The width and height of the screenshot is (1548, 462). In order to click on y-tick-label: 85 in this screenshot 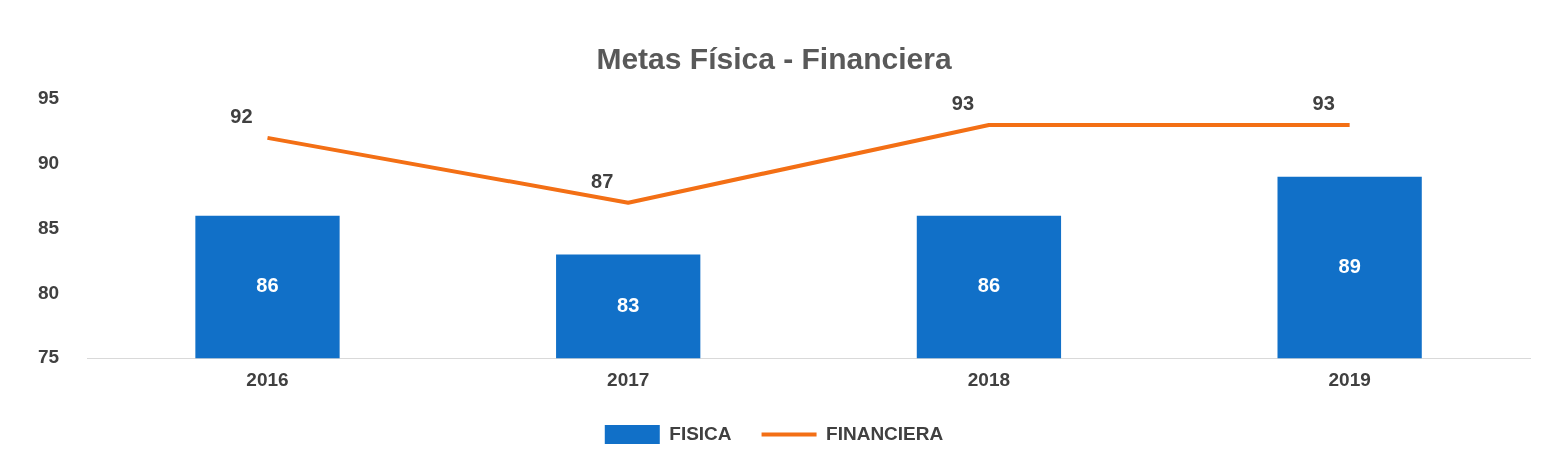, I will do `click(48, 227)`.